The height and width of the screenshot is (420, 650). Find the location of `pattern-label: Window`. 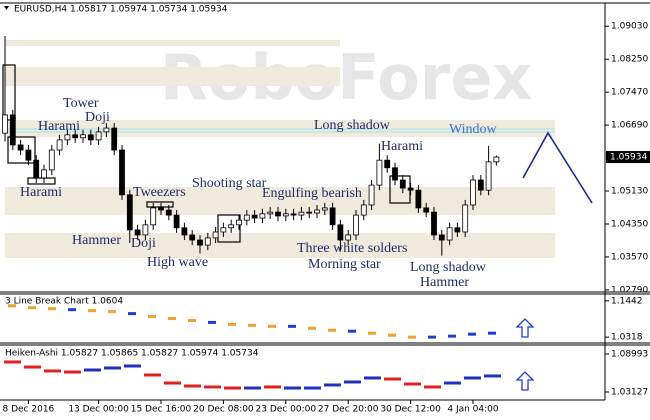

pattern-label: Window is located at coordinates (473, 129).